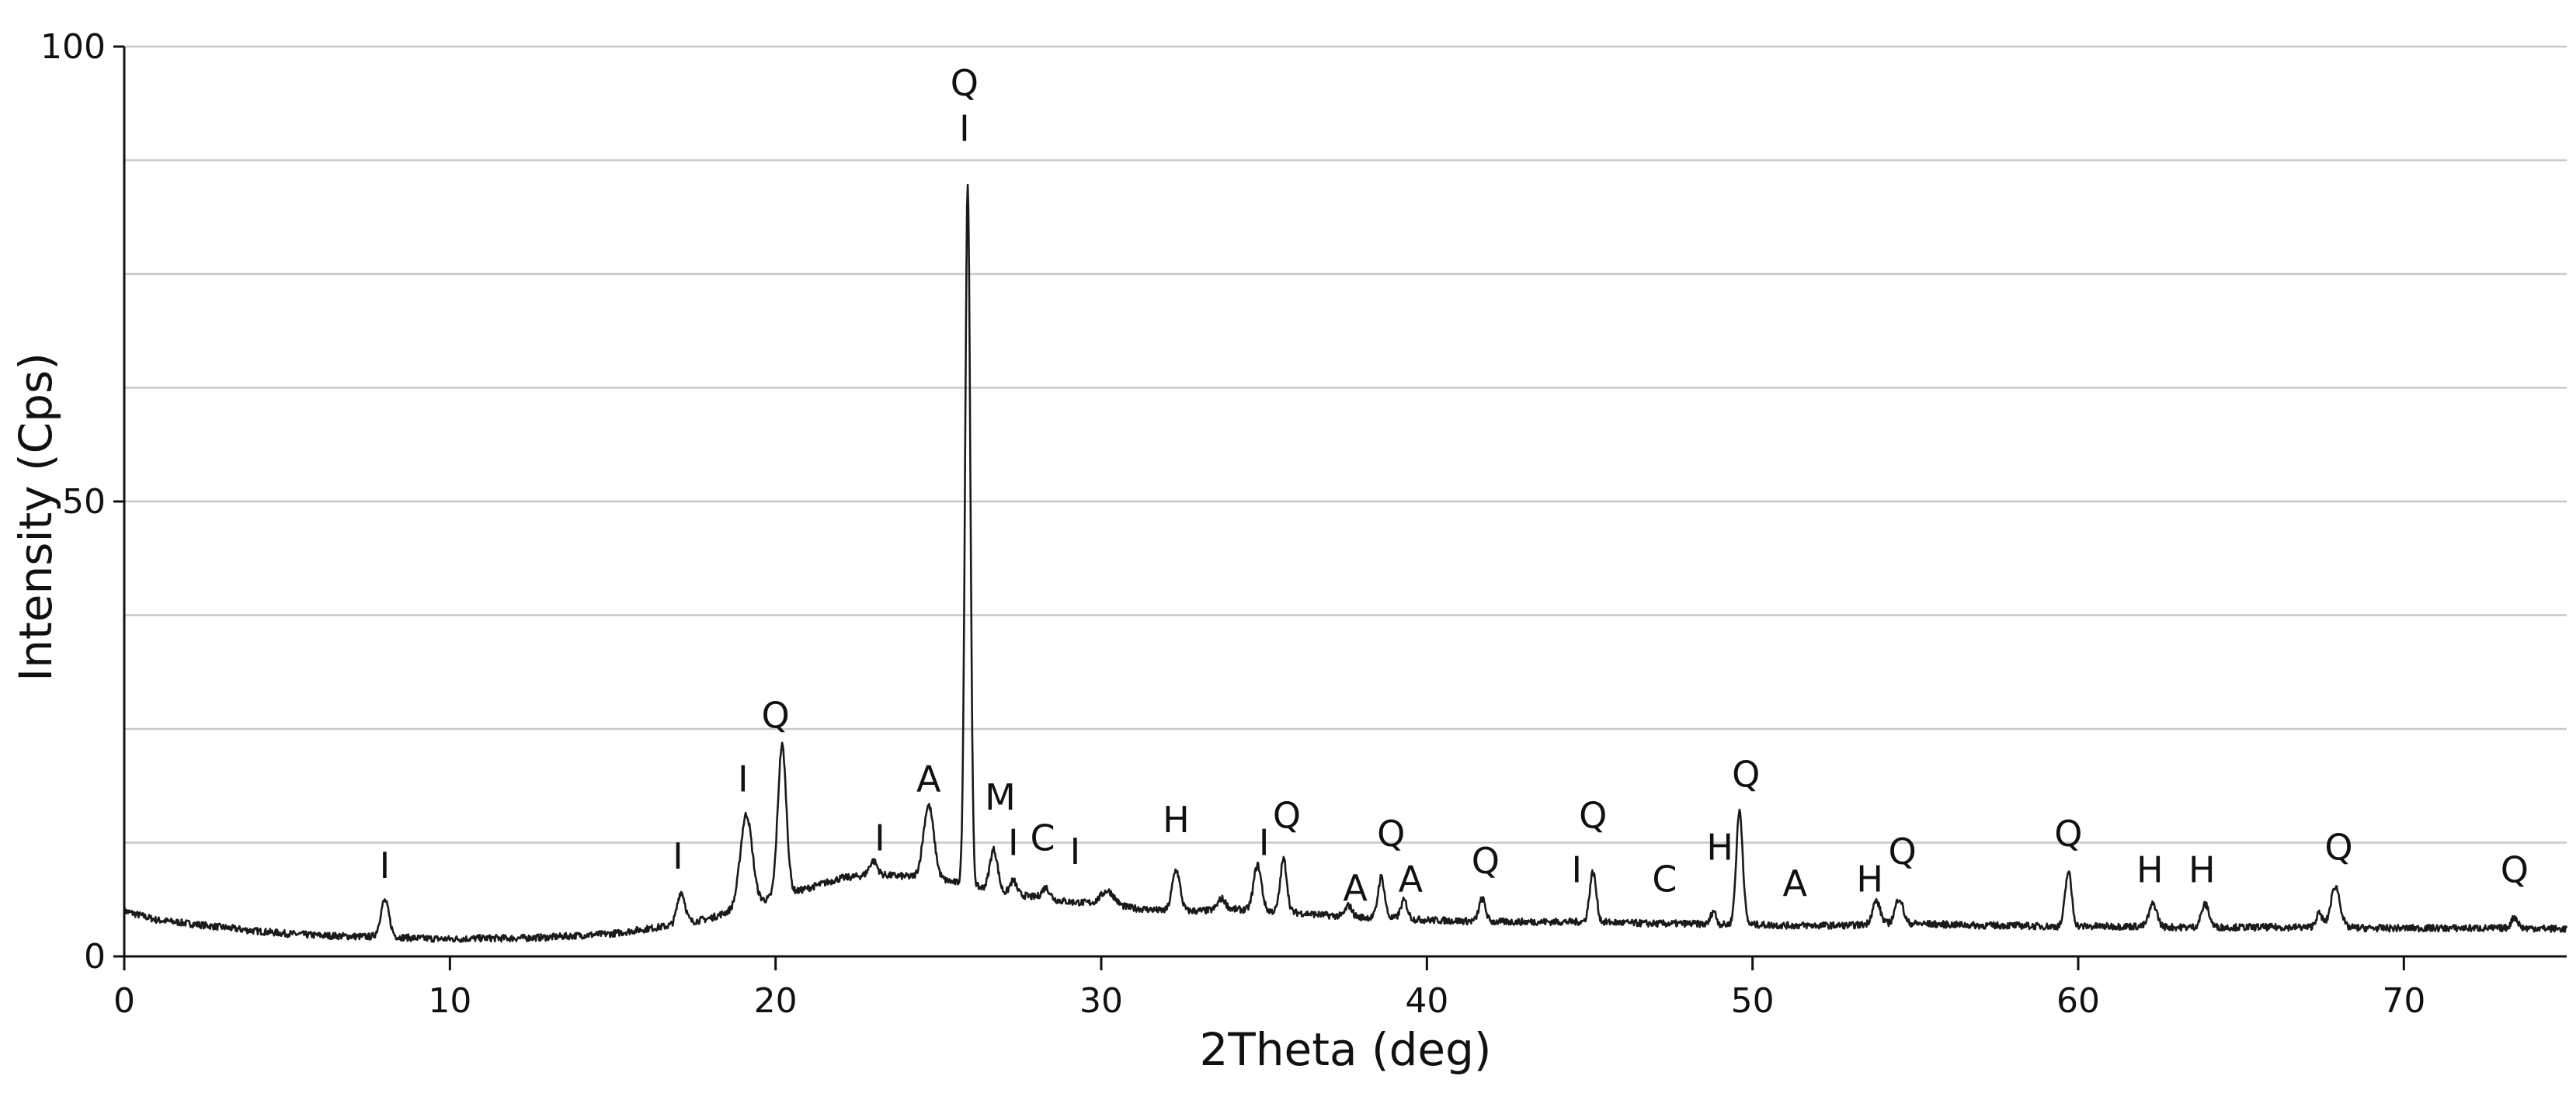 The image size is (2576, 1093). I want to click on peak-label-9: I, so click(1014, 843).